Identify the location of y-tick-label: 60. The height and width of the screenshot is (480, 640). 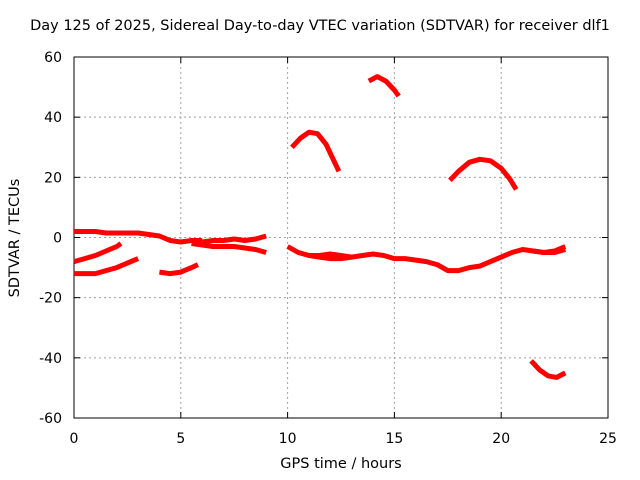
(53, 58).